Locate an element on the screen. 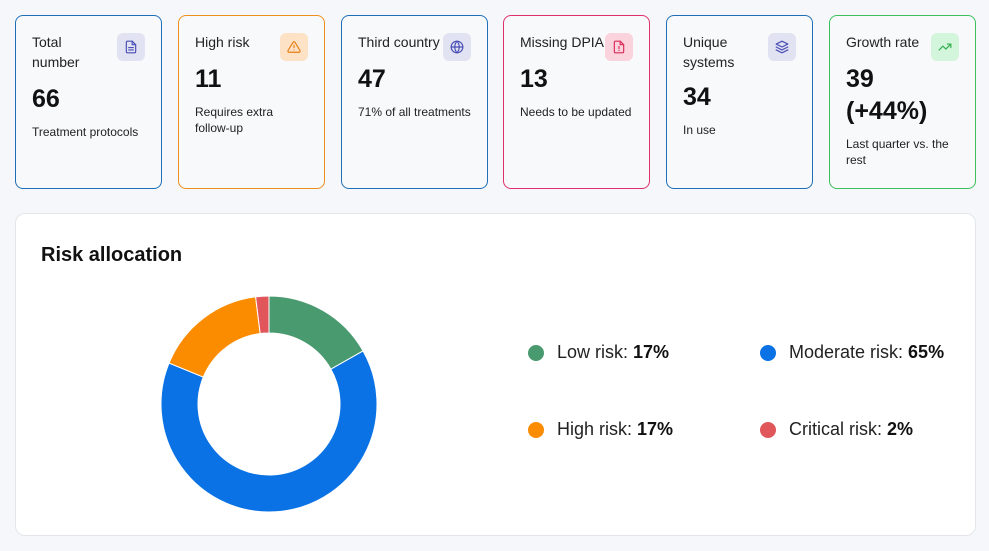 This screenshot has height=551, width=989. kpi-card-missing-dpia: Missing DPIA 13 Needs to be updated is located at coordinates (576, 102).